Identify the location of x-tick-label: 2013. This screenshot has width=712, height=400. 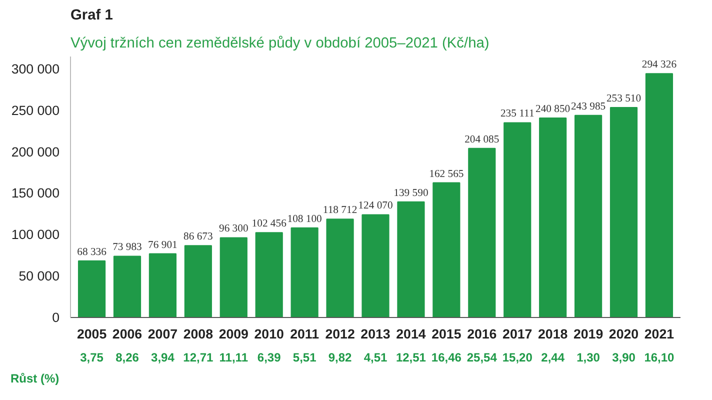
(375, 334).